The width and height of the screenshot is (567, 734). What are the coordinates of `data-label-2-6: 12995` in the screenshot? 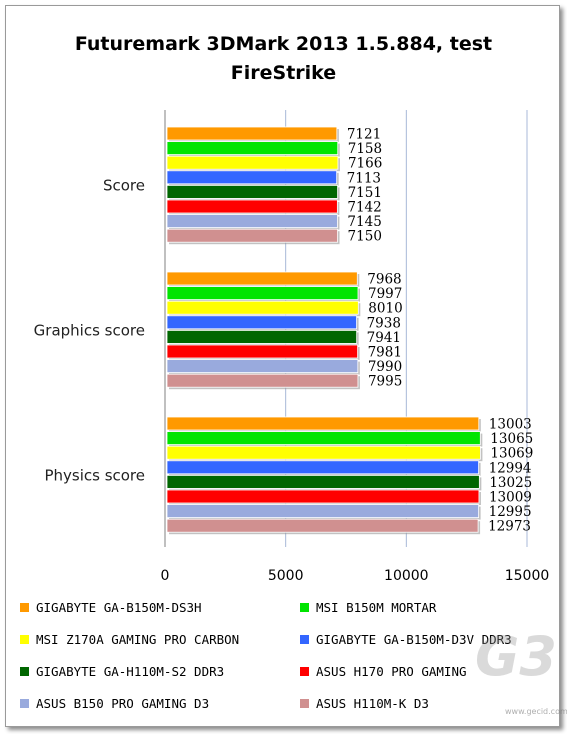 It's located at (510, 512).